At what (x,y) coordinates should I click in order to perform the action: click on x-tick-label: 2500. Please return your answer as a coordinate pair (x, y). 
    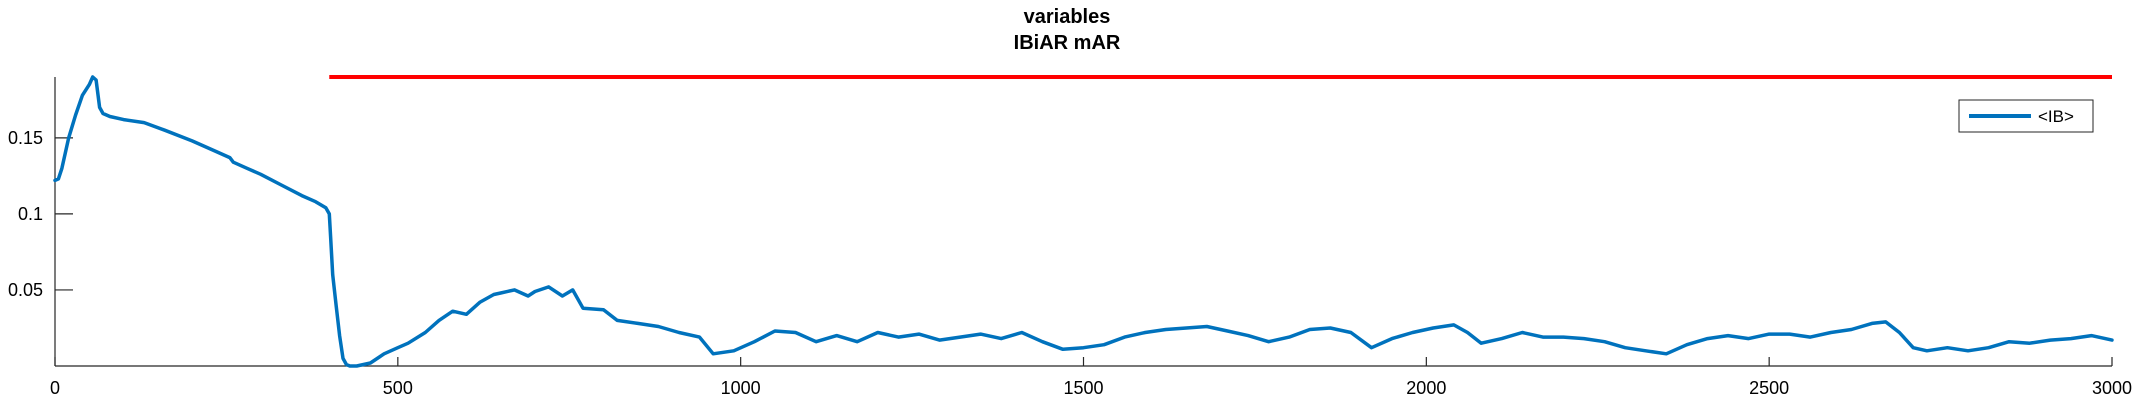
    Looking at the image, I should click on (1769, 388).